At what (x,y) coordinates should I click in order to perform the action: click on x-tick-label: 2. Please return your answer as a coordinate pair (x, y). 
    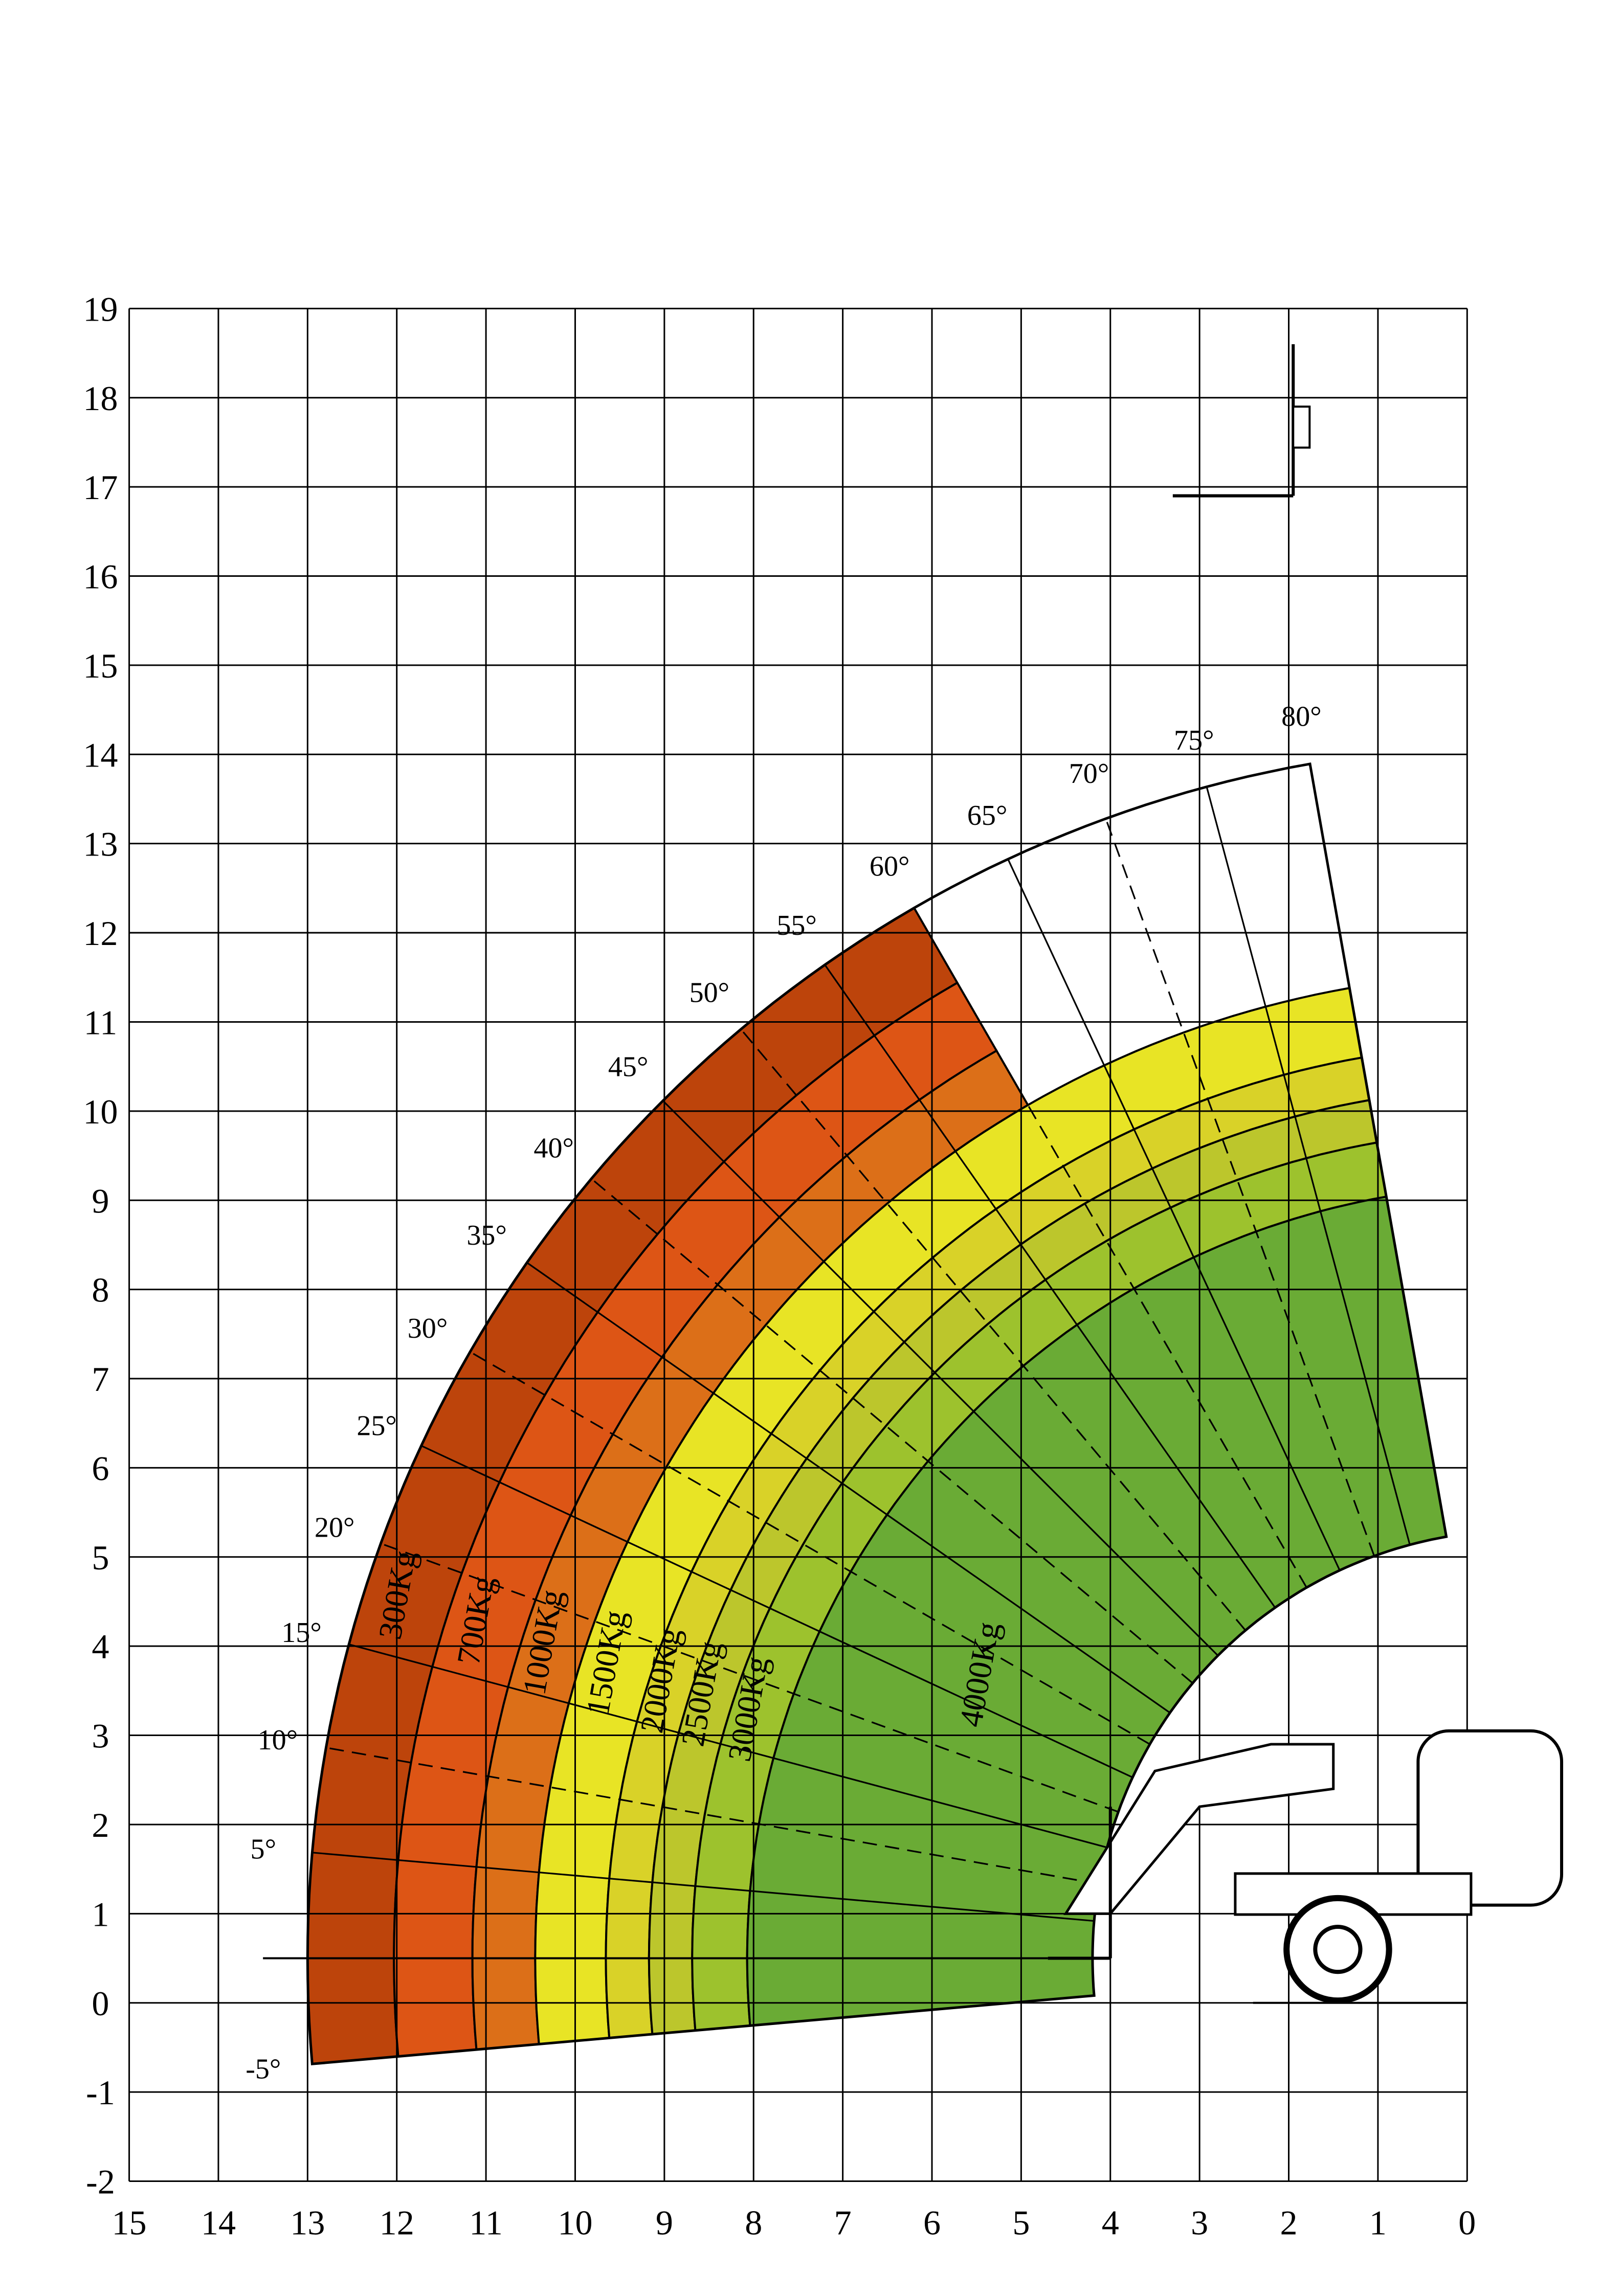
    Looking at the image, I should click on (1289, 2223).